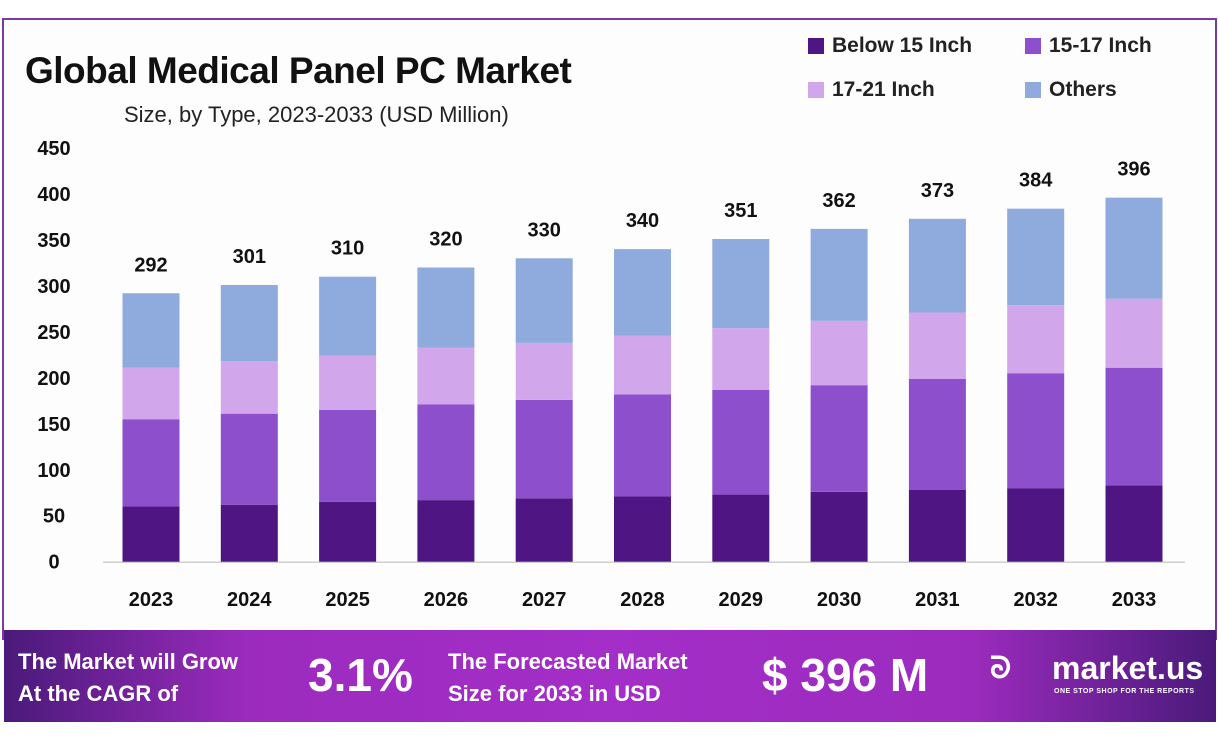  I want to click on legend-item-15-17: 15-17 Inch, so click(1088, 46).